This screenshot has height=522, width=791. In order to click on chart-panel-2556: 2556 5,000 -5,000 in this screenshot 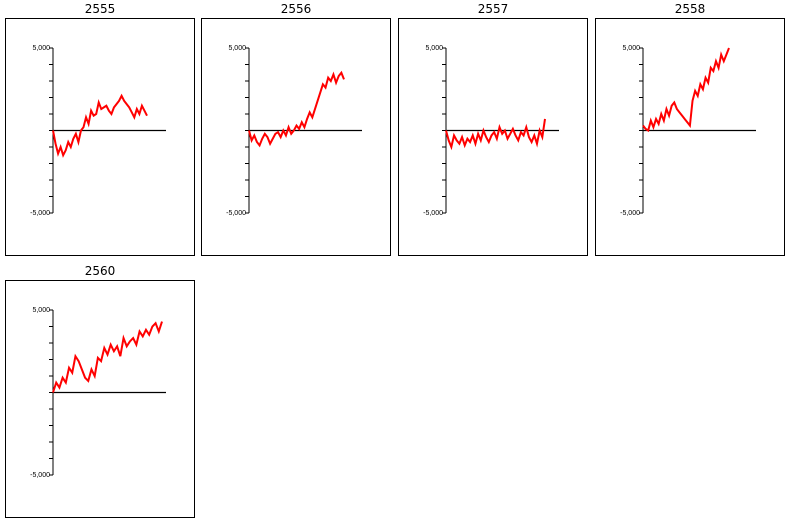, I will do `click(296, 129)`.